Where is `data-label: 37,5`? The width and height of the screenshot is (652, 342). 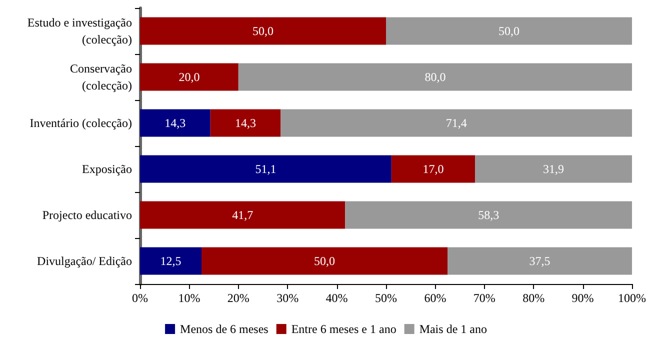
data-label: 37,5 is located at coordinates (539, 261).